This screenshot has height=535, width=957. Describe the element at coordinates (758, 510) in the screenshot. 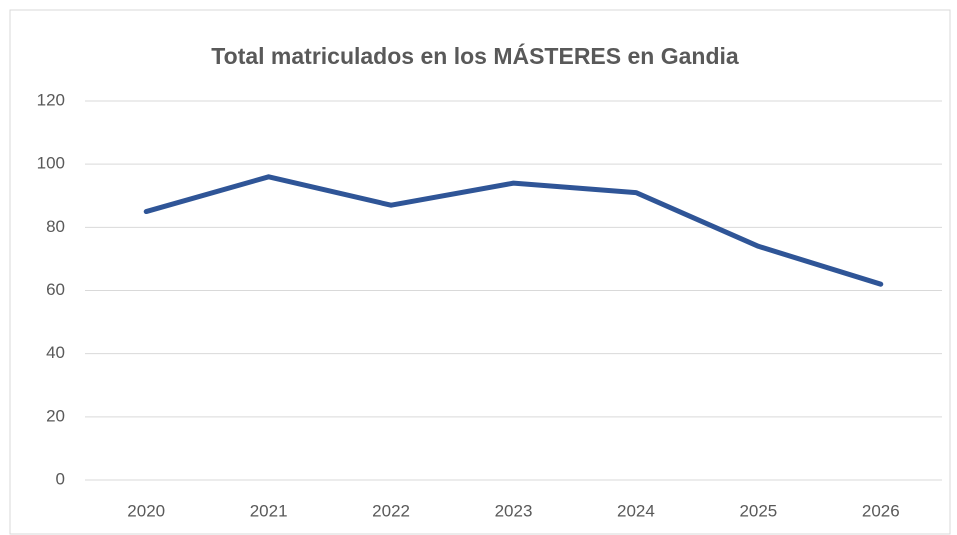

I see `x-tick-label: 2025` at that location.